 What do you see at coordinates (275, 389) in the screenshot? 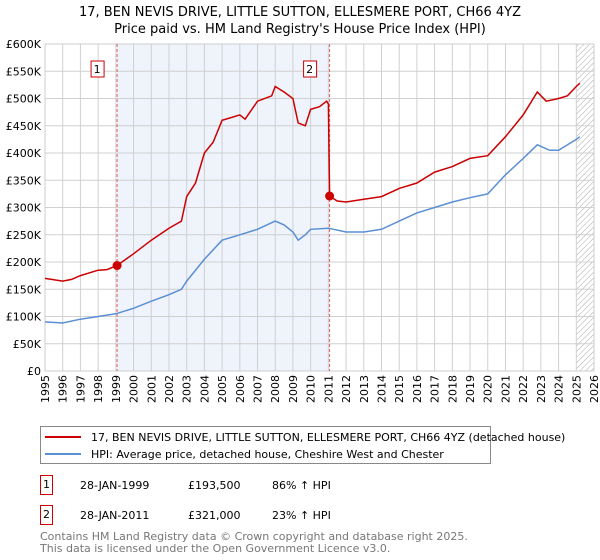
I see `x-tick-label: 2008` at bounding box center [275, 389].